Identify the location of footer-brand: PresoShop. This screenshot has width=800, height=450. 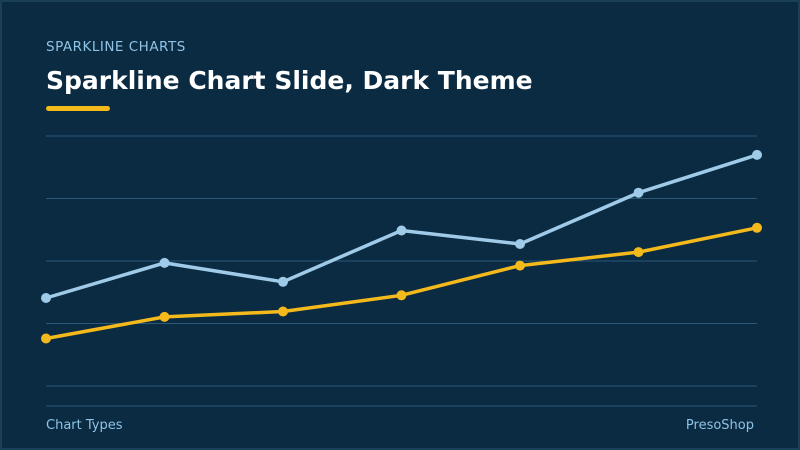
(719, 425).